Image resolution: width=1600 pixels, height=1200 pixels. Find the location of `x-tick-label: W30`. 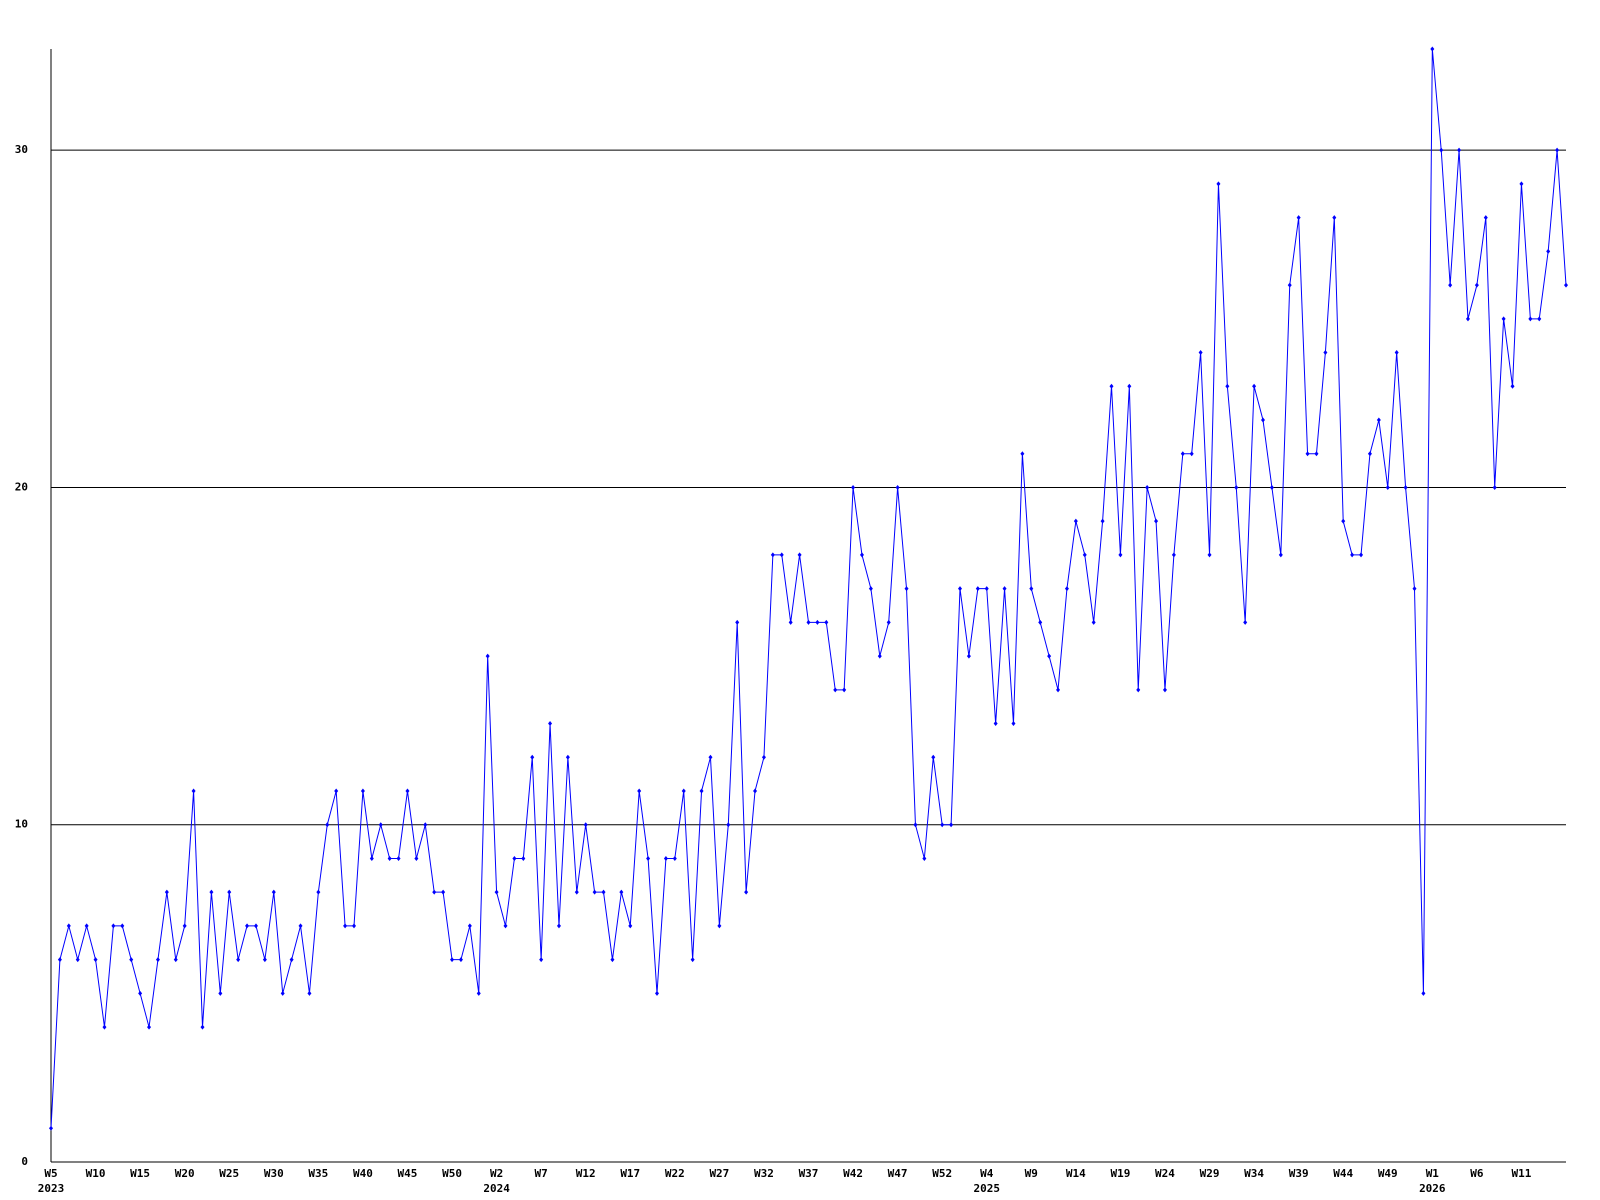

x-tick-label: W30 is located at coordinates (274, 1173).